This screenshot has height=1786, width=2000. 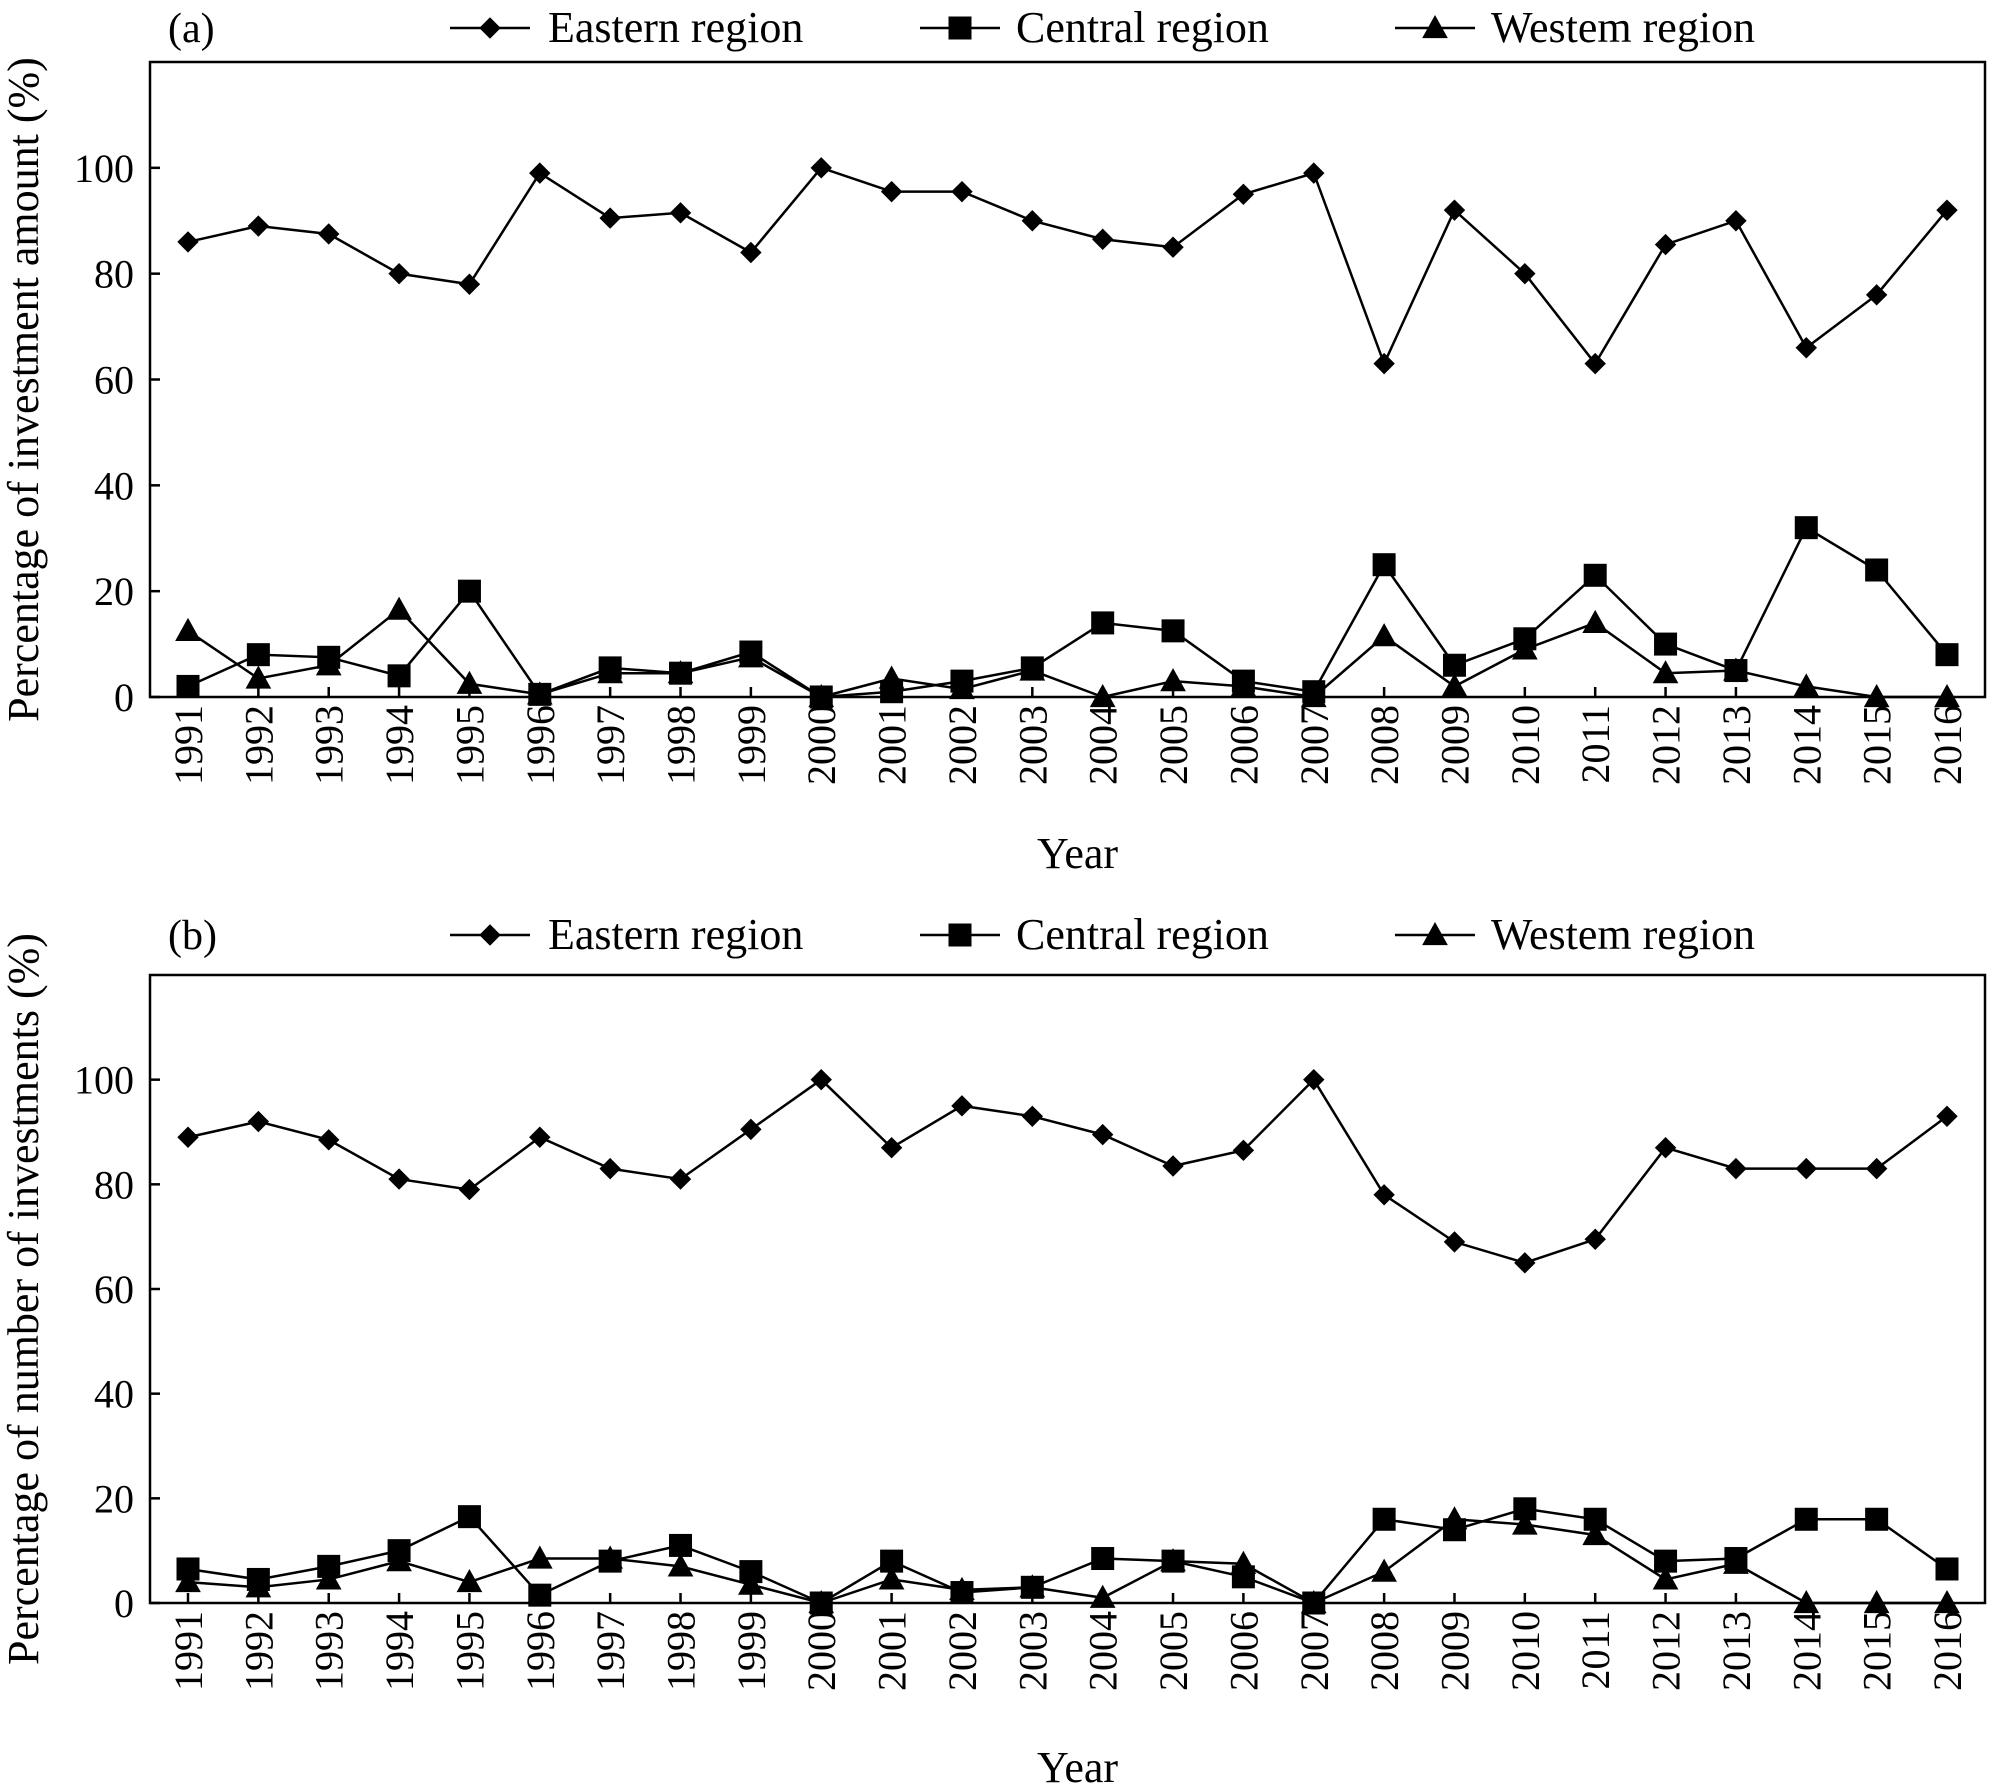 What do you see at coordinates (192, 936) in the screenshot?
I see `panel-label: (b)` at bounding box center [192, 936].